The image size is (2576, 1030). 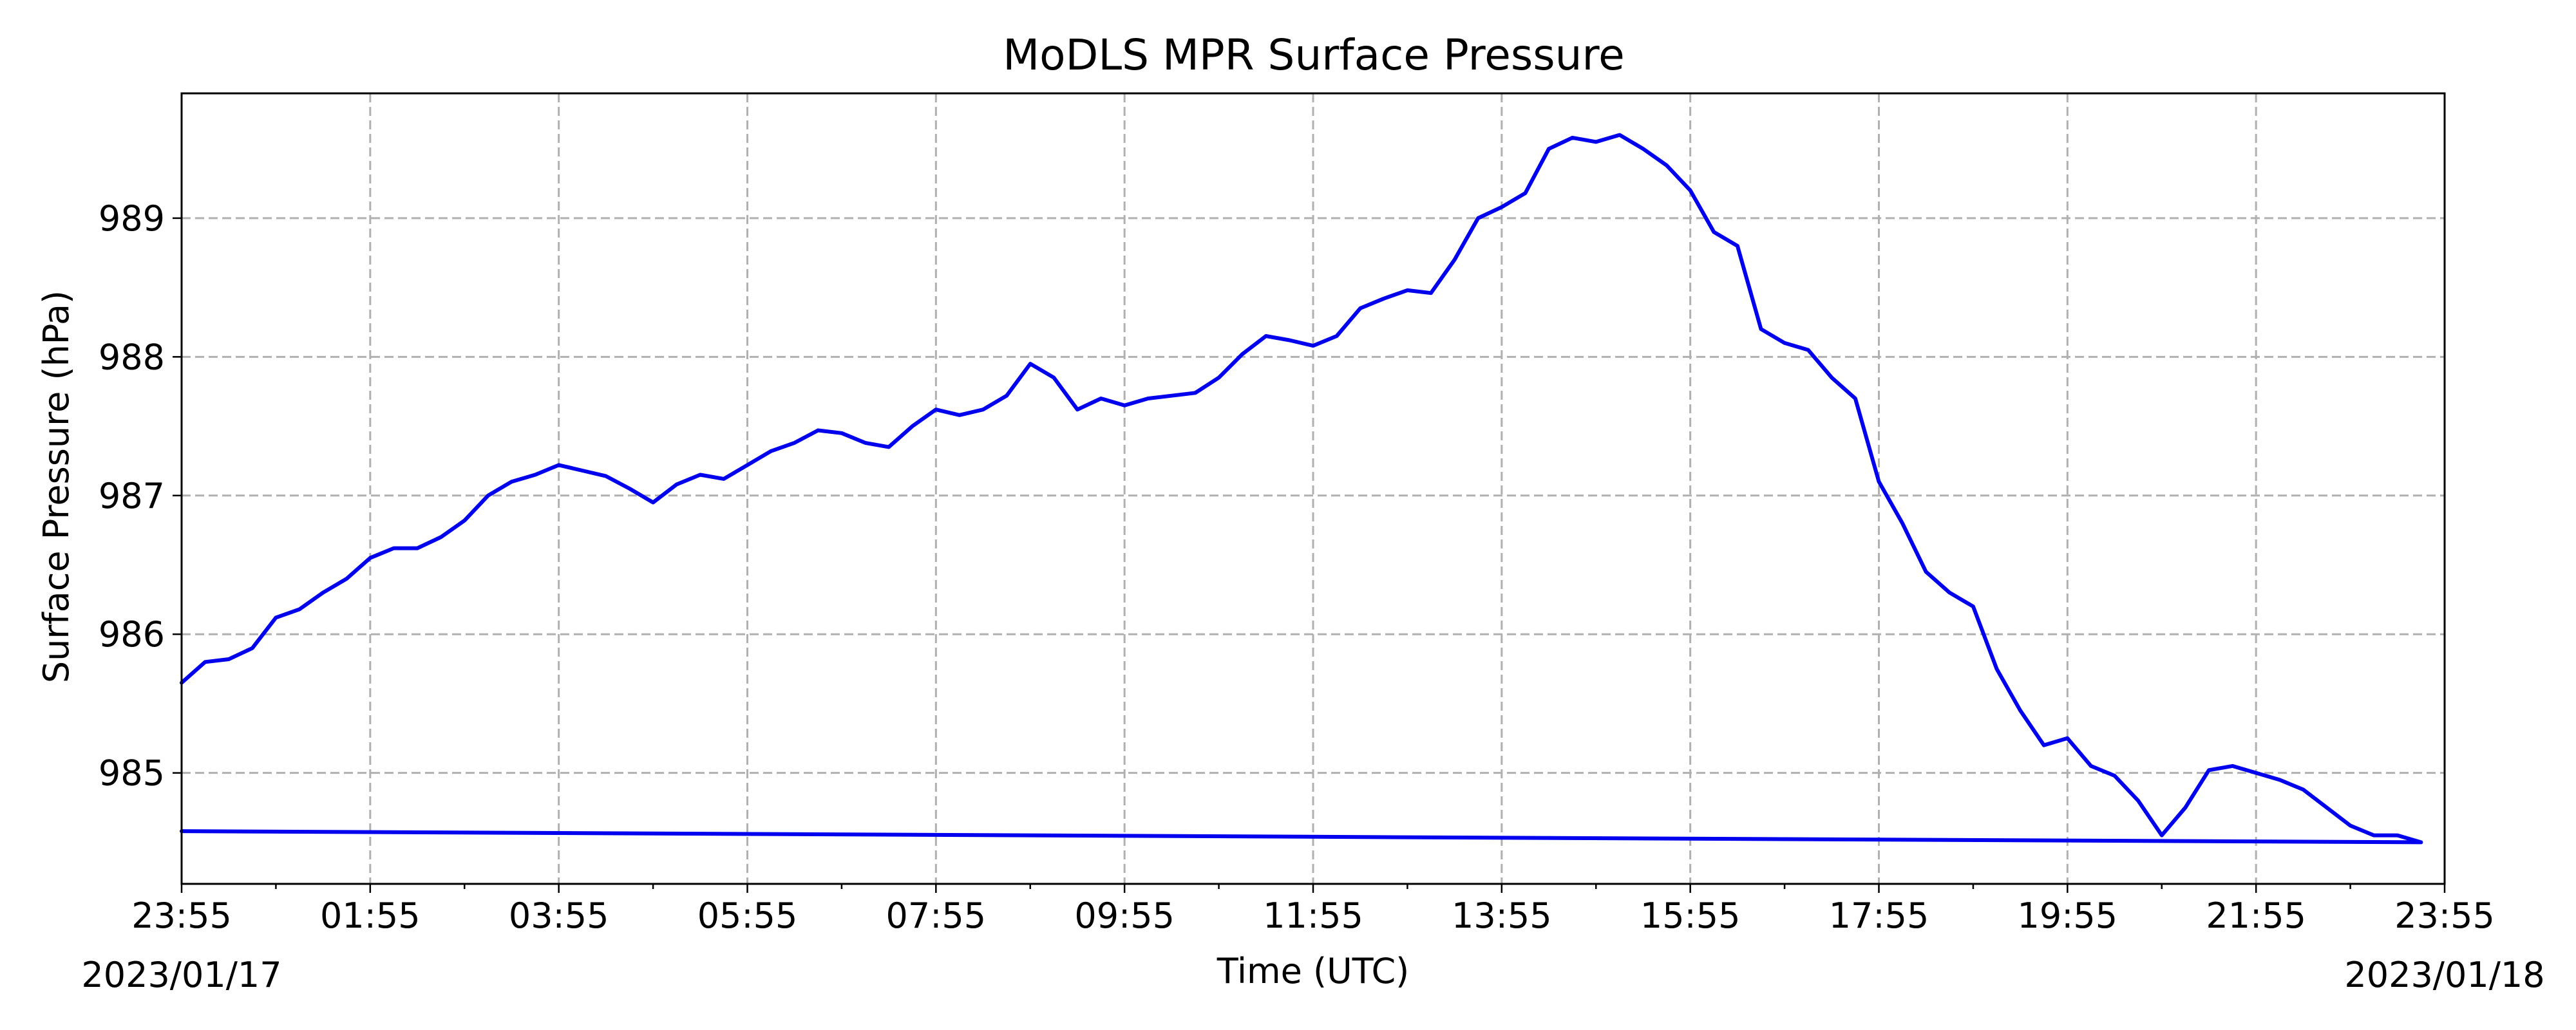 What do you see at coordinates (748, 916) in the screenshot?
I see `x-tick-label: 05:55` at bounding box center [748, 916].